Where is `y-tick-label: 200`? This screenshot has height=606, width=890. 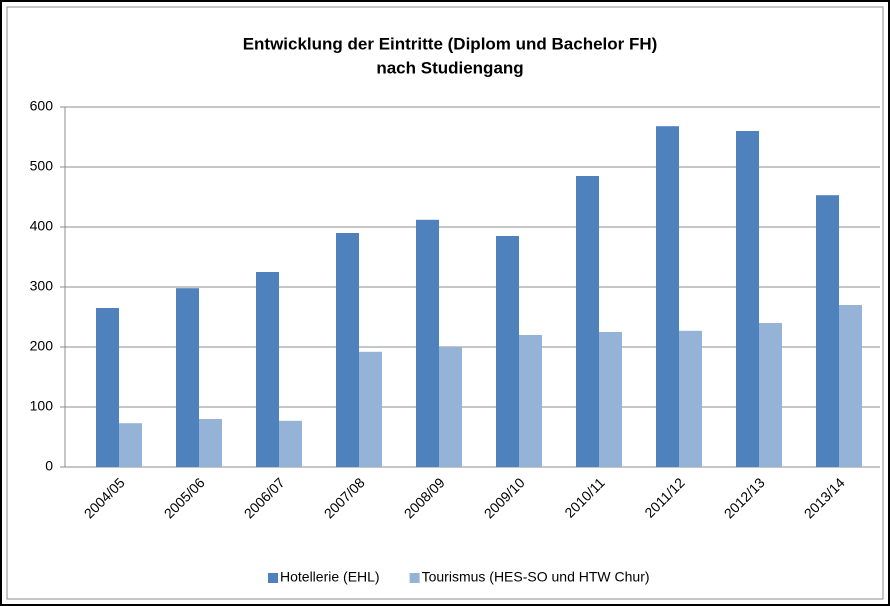
y-tick-label: 200 is located at coordinates (42, 346).